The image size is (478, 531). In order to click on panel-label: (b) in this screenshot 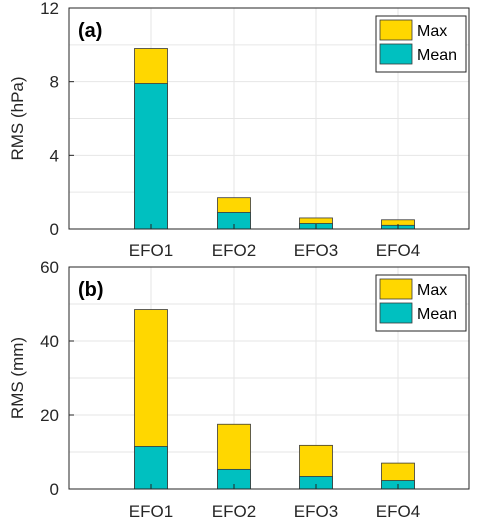, I will do `click(91, 290)`.